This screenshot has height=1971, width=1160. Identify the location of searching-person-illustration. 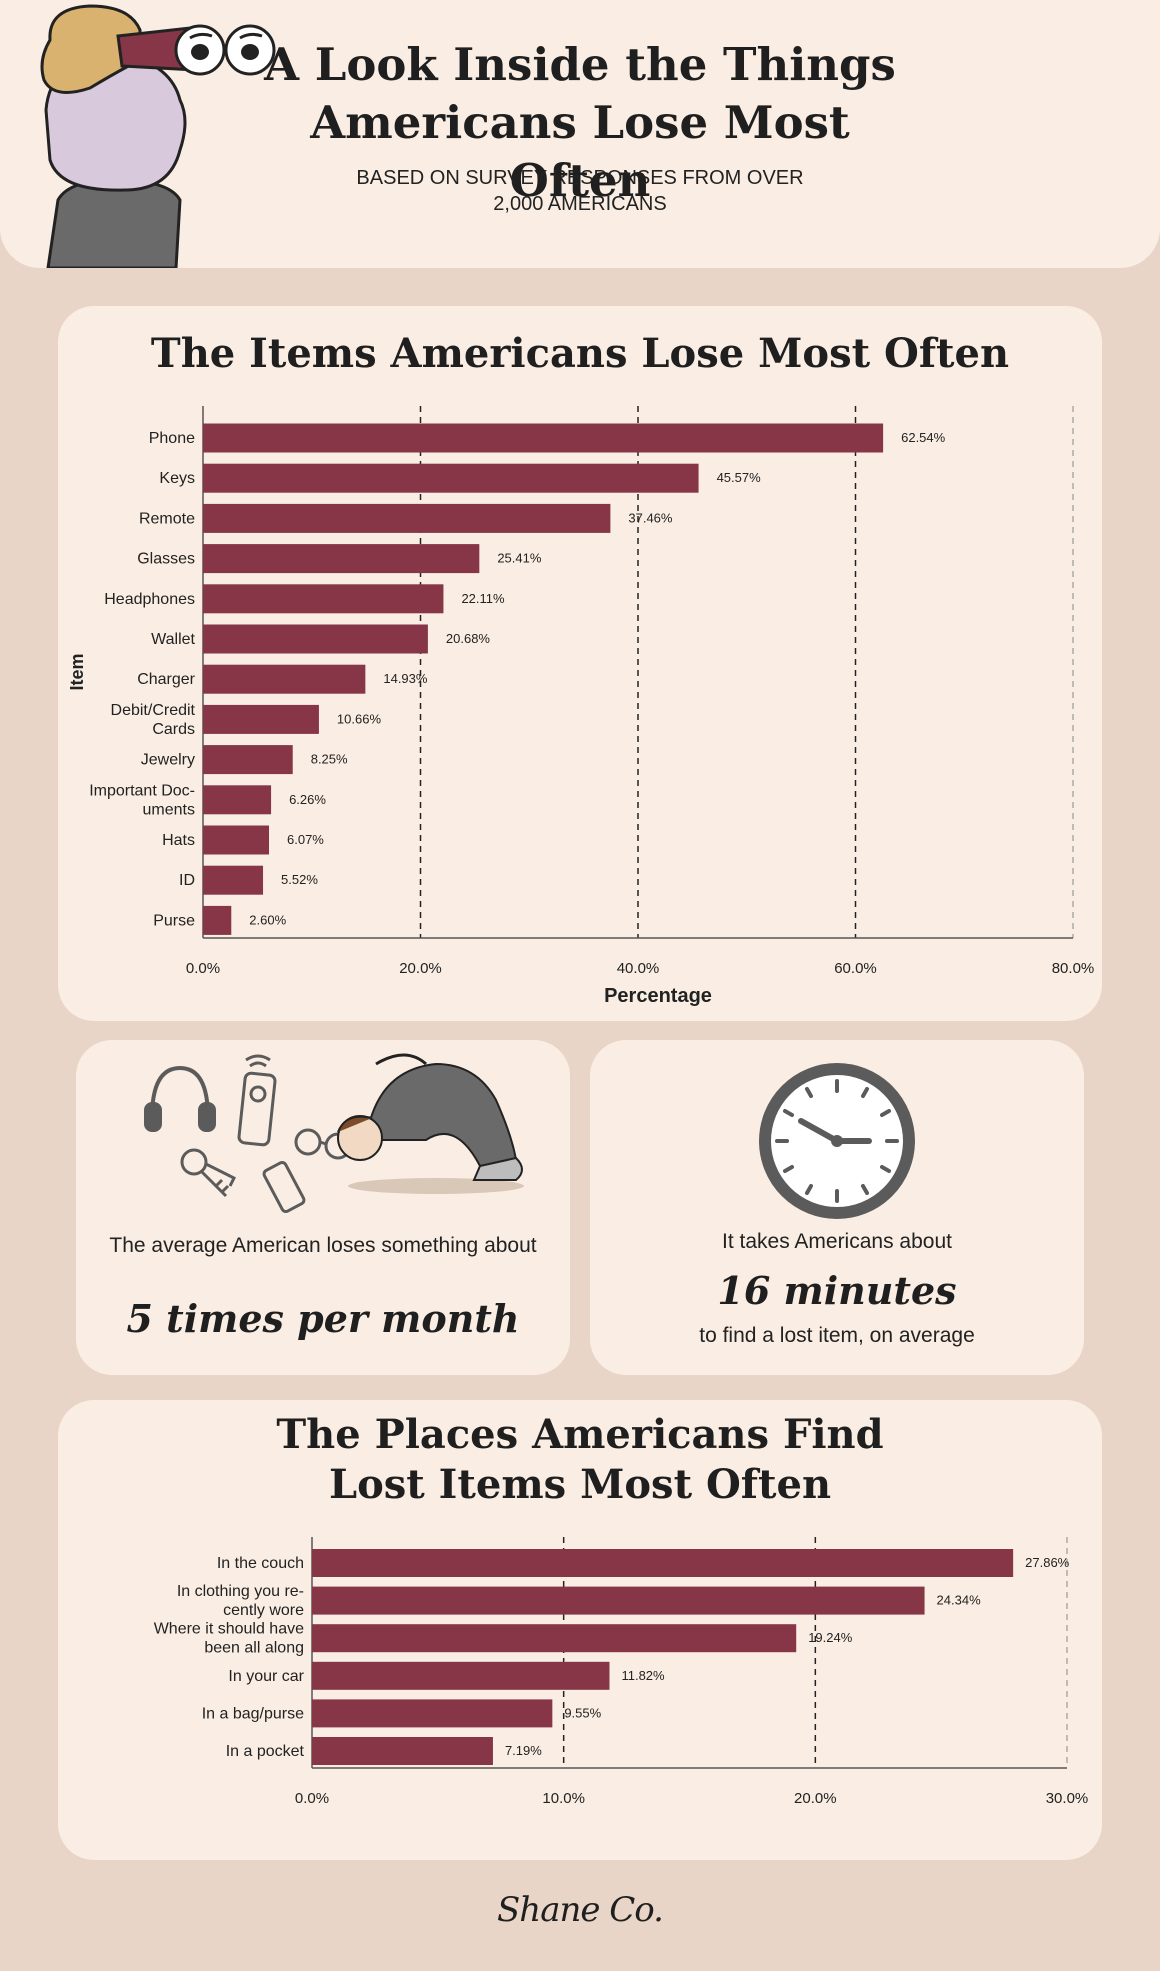
(430, 1123).